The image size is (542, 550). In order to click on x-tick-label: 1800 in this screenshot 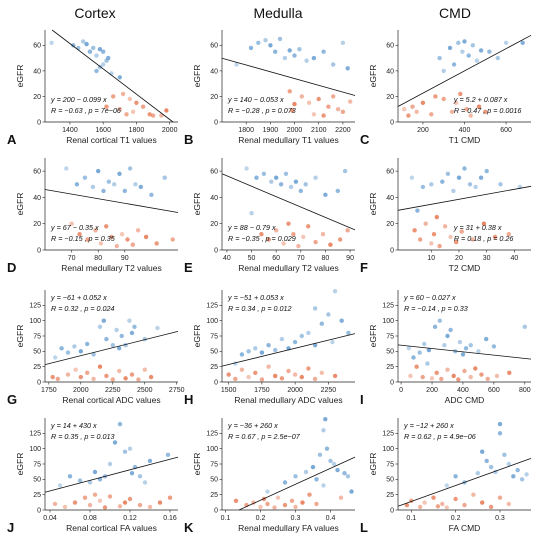, I will do `click(137, 130)`.